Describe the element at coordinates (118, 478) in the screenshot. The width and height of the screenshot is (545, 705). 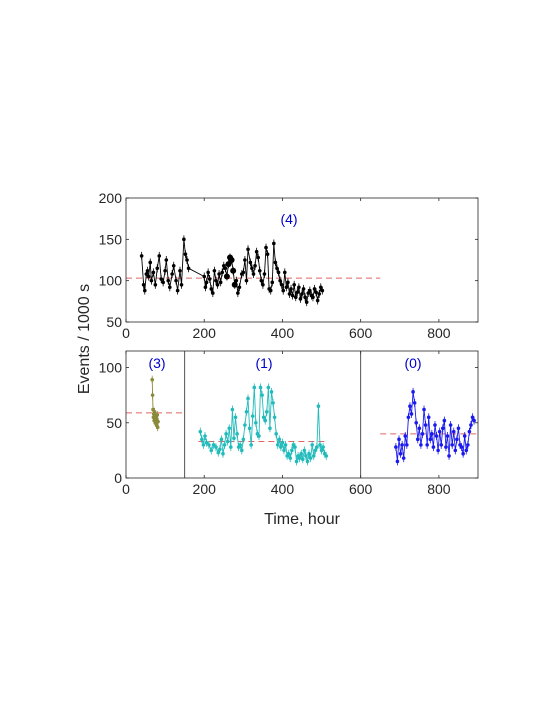
I see `bottom-y-tick-label: 0` at that location.